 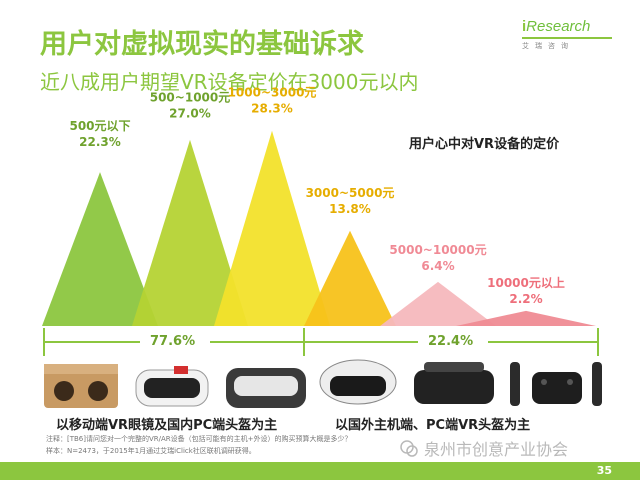 I want to click on page-subtitle: 近八成用户期望VR设备定价在3000元以内, so click(x=229, y=82).